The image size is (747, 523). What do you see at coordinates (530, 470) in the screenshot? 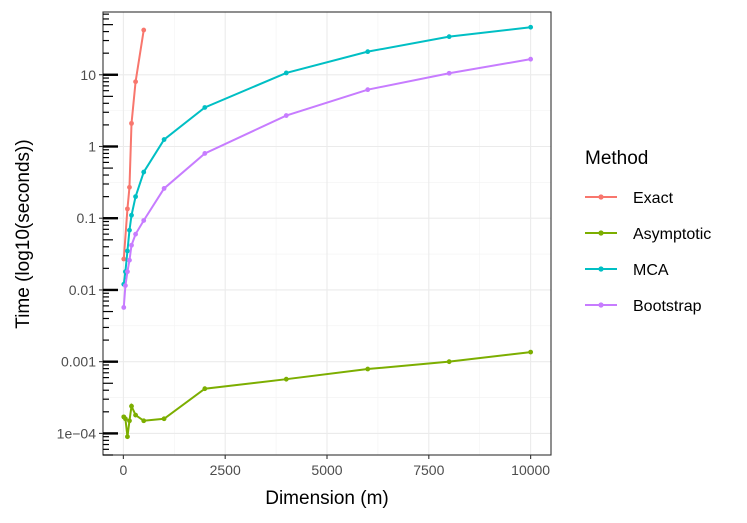
I see `x-tick-label: 10000` at bounding box center [530, 470].